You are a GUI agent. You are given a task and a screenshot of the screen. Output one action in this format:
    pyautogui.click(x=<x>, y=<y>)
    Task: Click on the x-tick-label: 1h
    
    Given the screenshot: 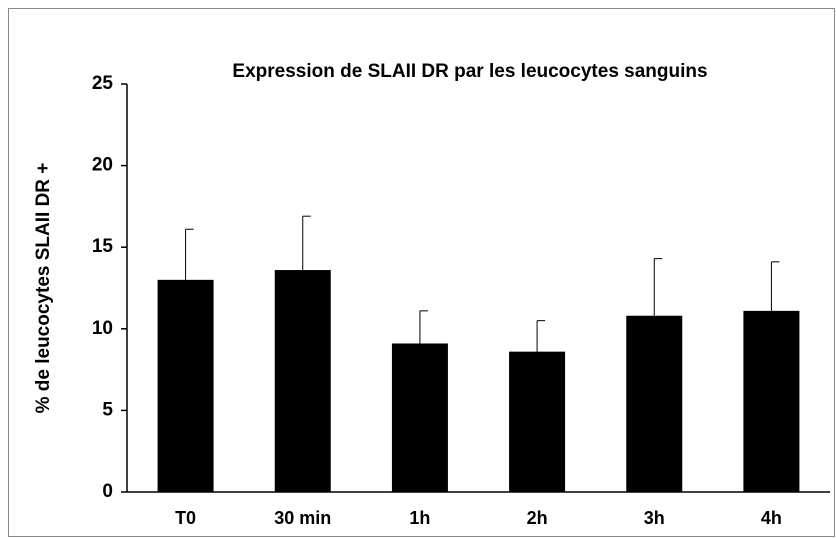 What is the action you would take?
    pyautogui.click(x=419, y=518)
    